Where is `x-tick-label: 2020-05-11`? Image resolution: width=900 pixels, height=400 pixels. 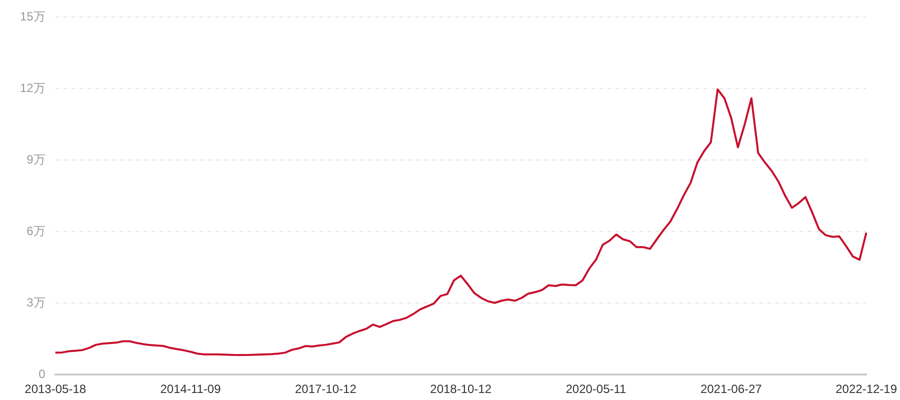
x-tick-label: 2020-05-11 is located at coordinates (596, 389).